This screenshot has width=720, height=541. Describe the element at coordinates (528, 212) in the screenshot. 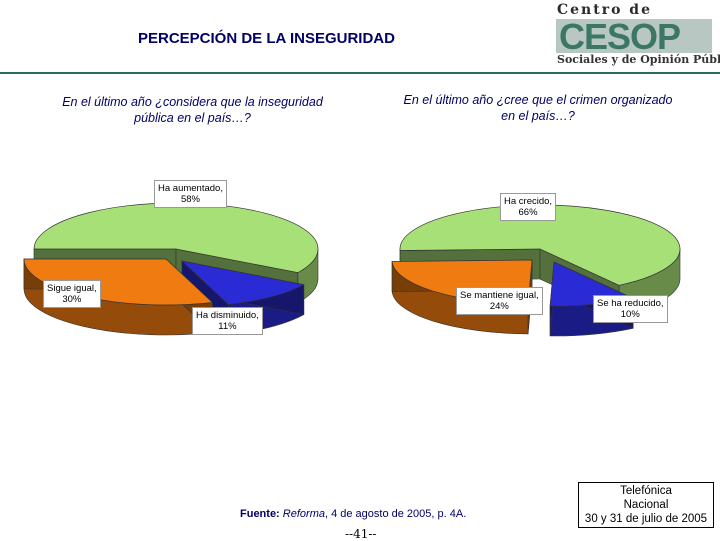

I see `slice-value: 66%` at that location.